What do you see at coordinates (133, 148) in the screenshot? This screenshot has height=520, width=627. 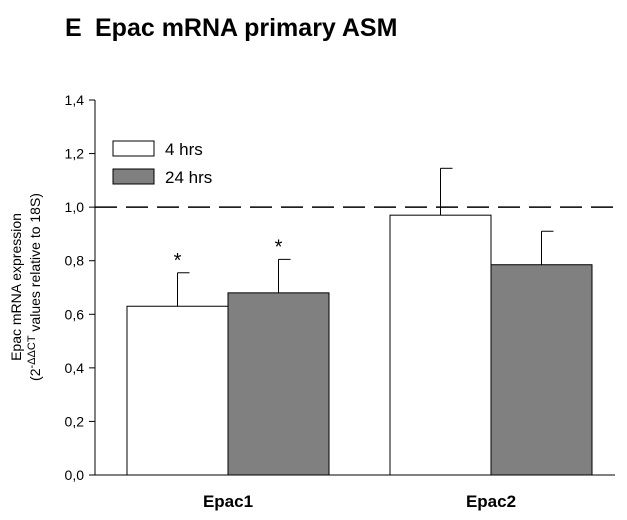 I see `legend-swatch-4hrs` at bounding box center [133, 148].